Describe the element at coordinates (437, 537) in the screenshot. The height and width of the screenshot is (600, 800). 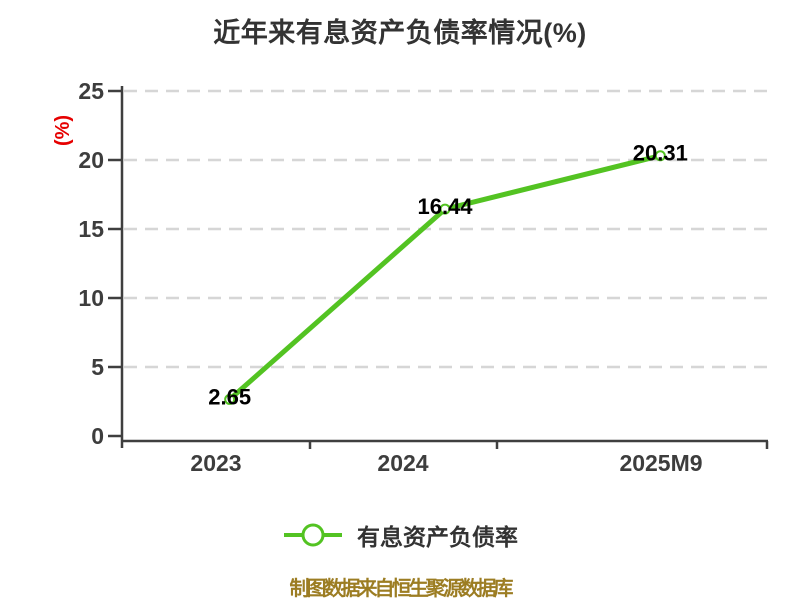
I see `legend-label: 有息资产负债率` at that location.